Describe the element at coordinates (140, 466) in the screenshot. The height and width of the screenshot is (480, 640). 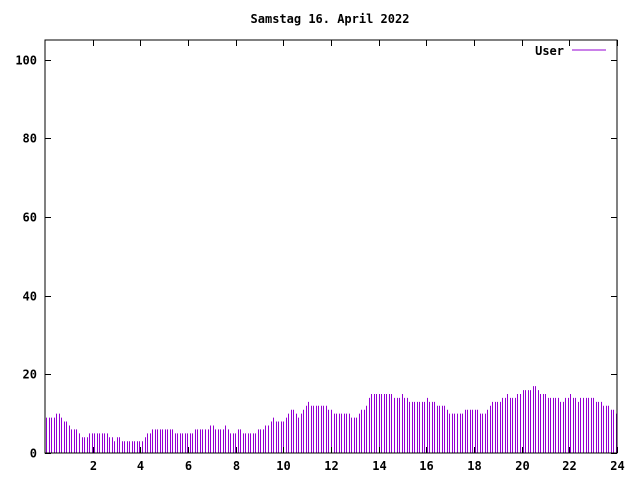
I see `x-tick-label: 4` at that location.